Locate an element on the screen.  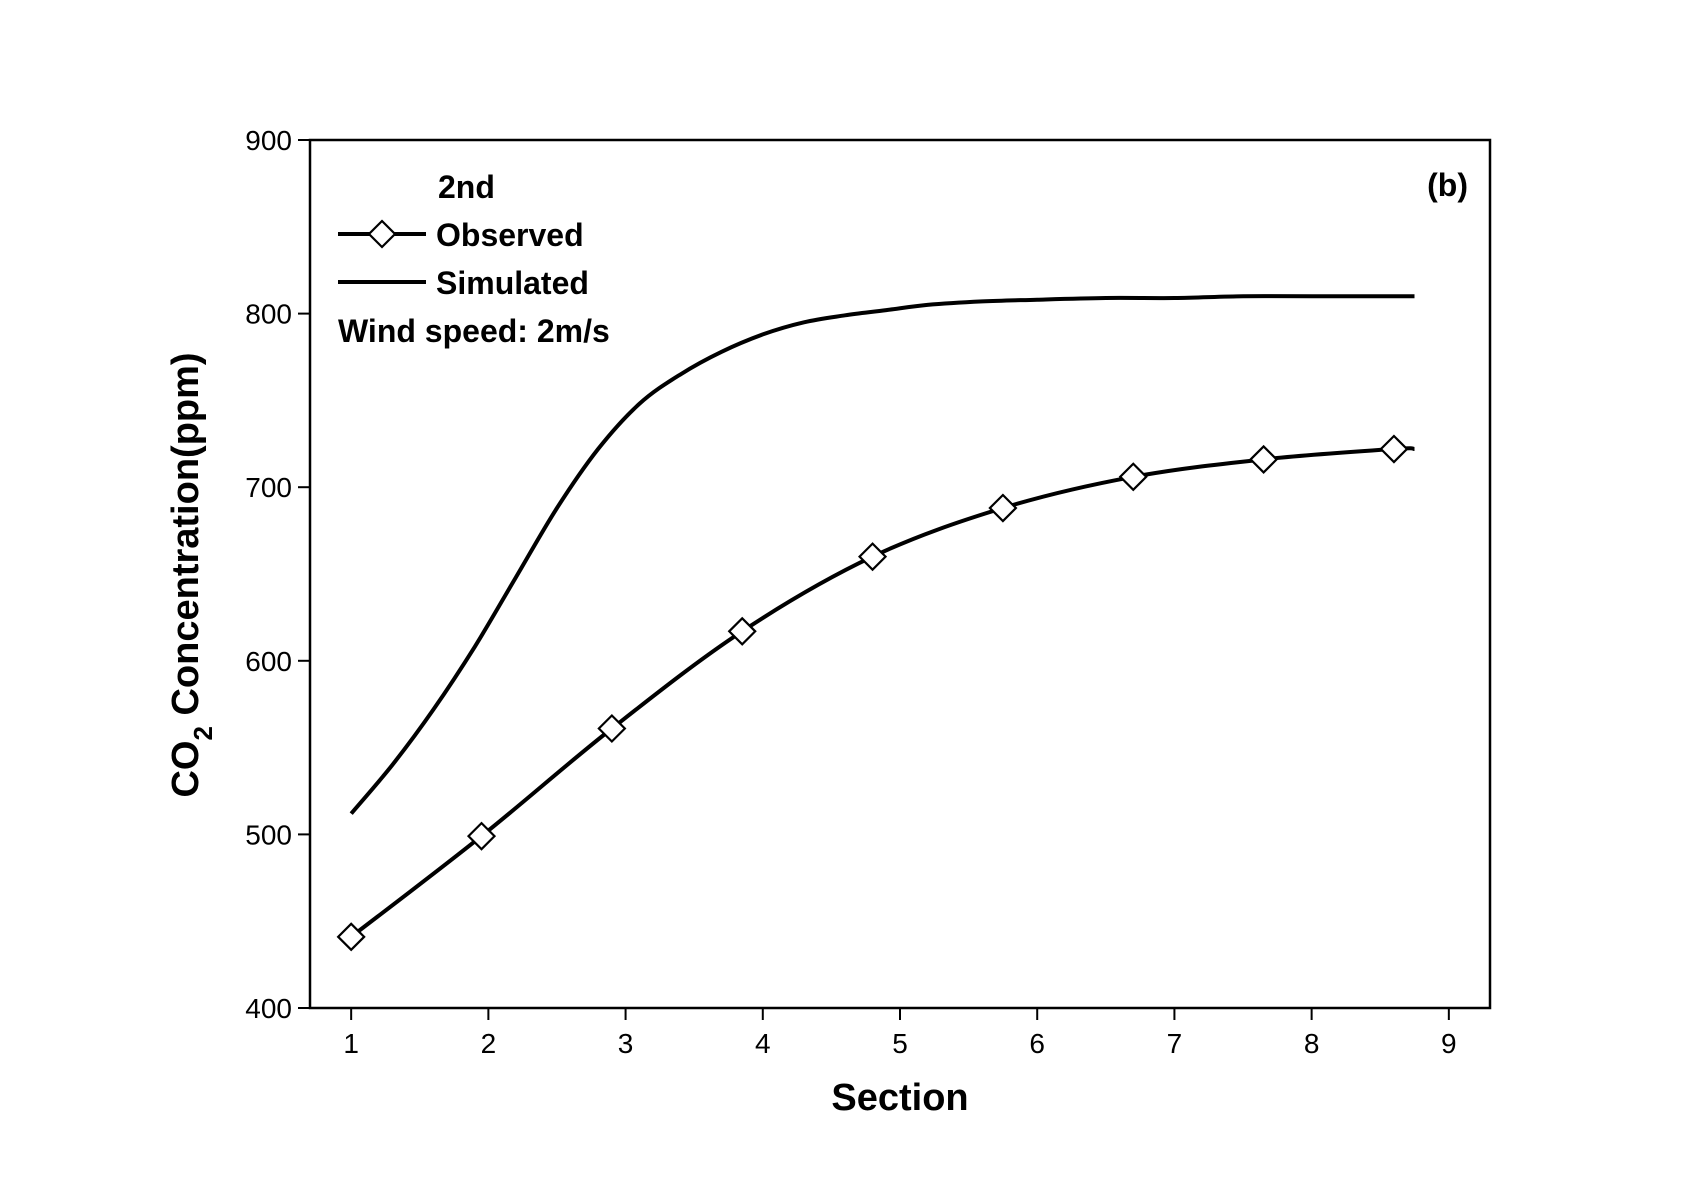
x-tick-label: 7 is located at coordinates (1175, 1043).